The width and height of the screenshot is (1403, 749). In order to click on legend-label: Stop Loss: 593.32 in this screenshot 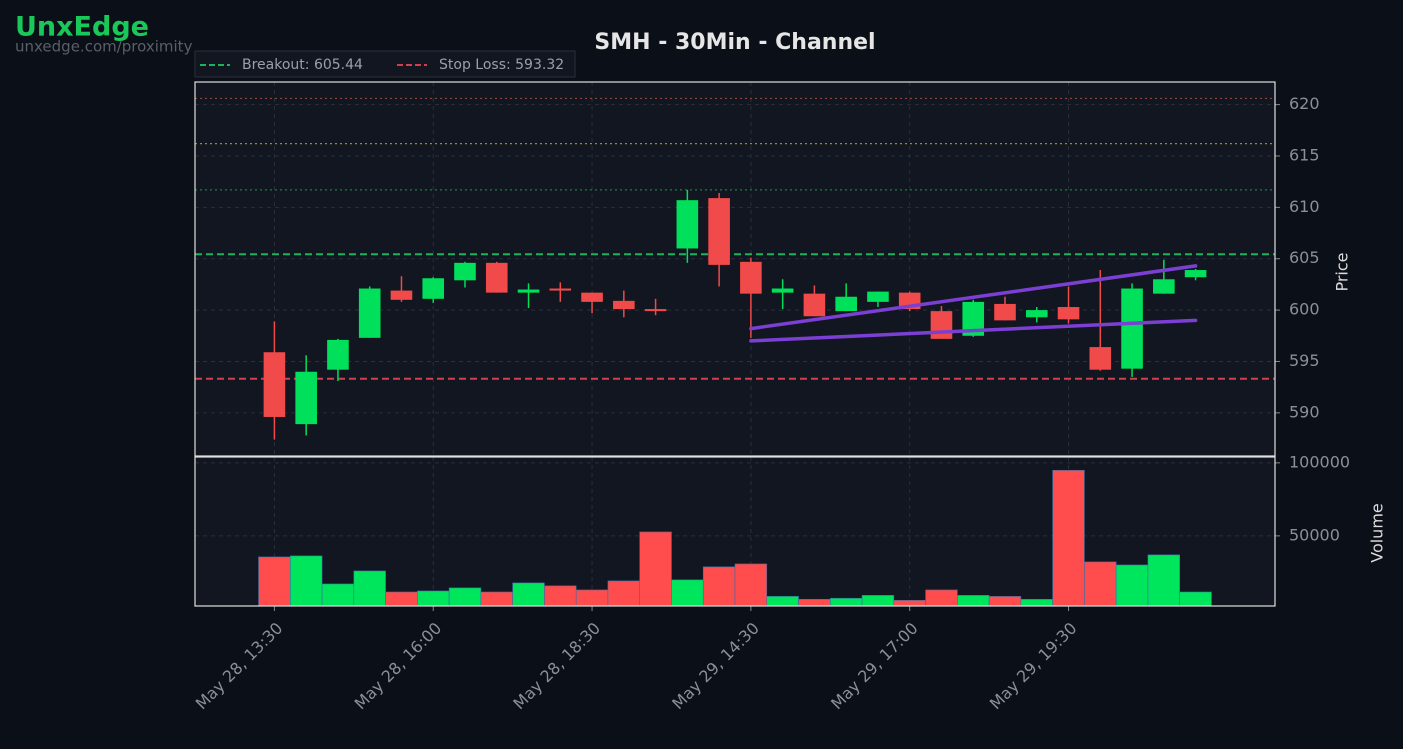, I will do `click(501, 65)`.